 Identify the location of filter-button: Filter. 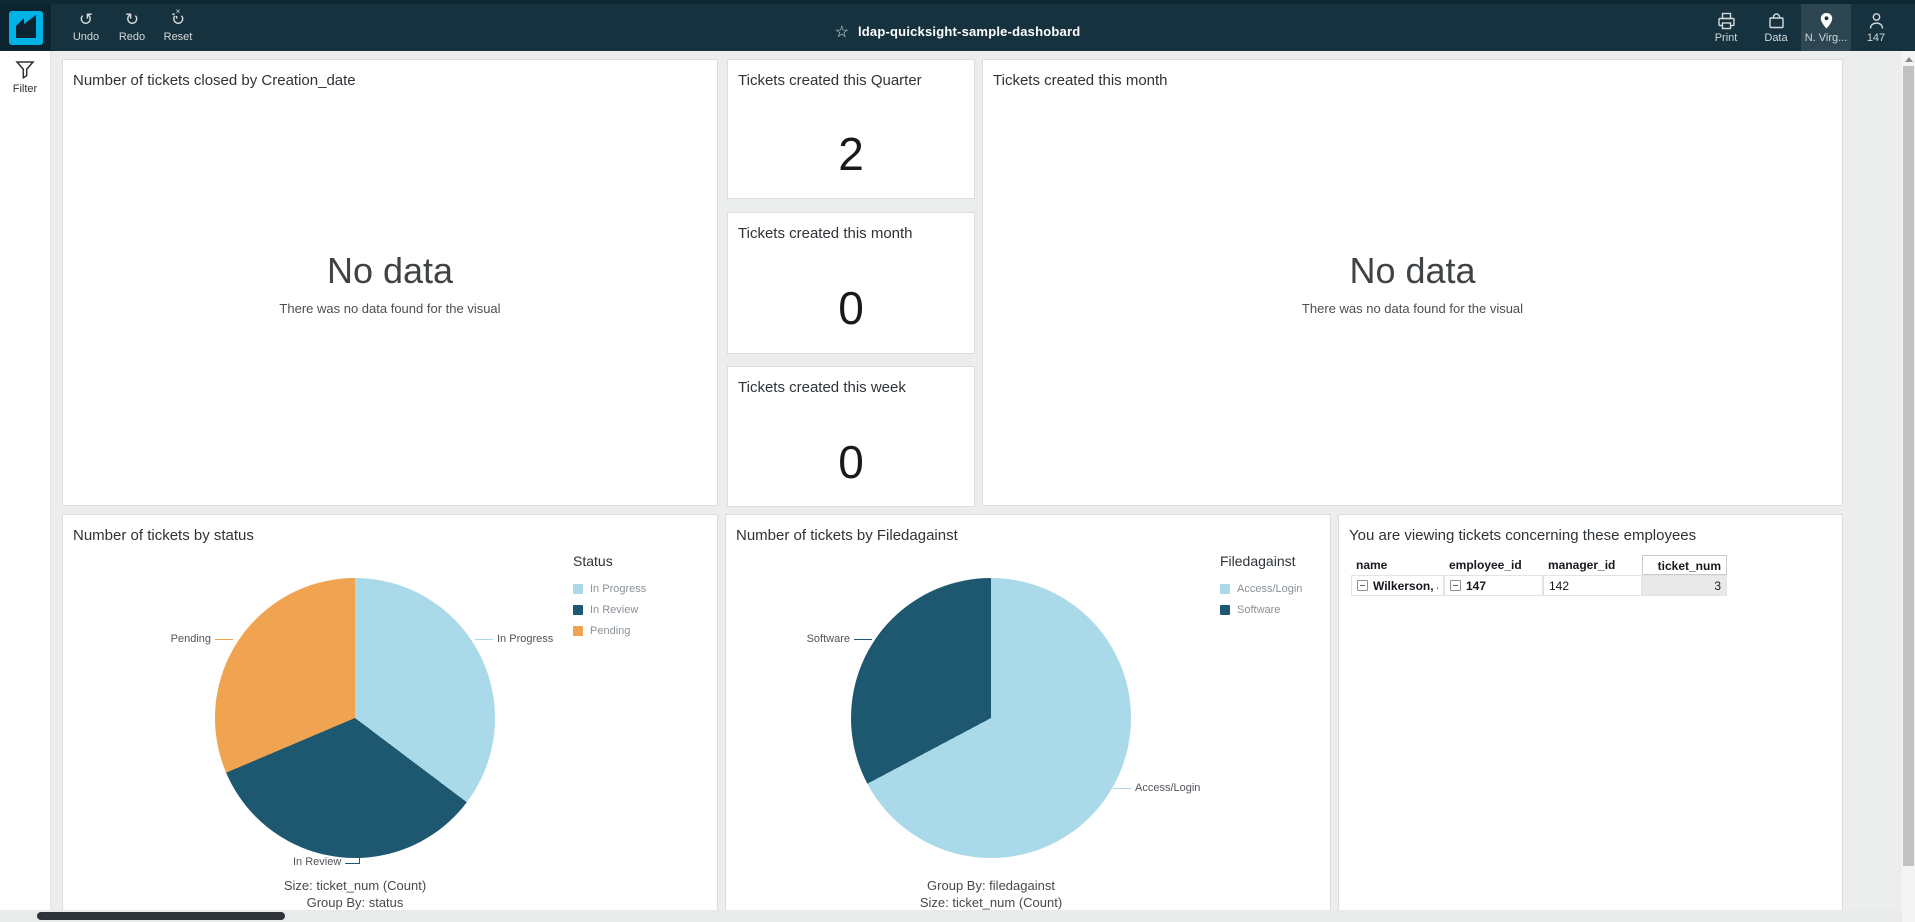
(25, 77).